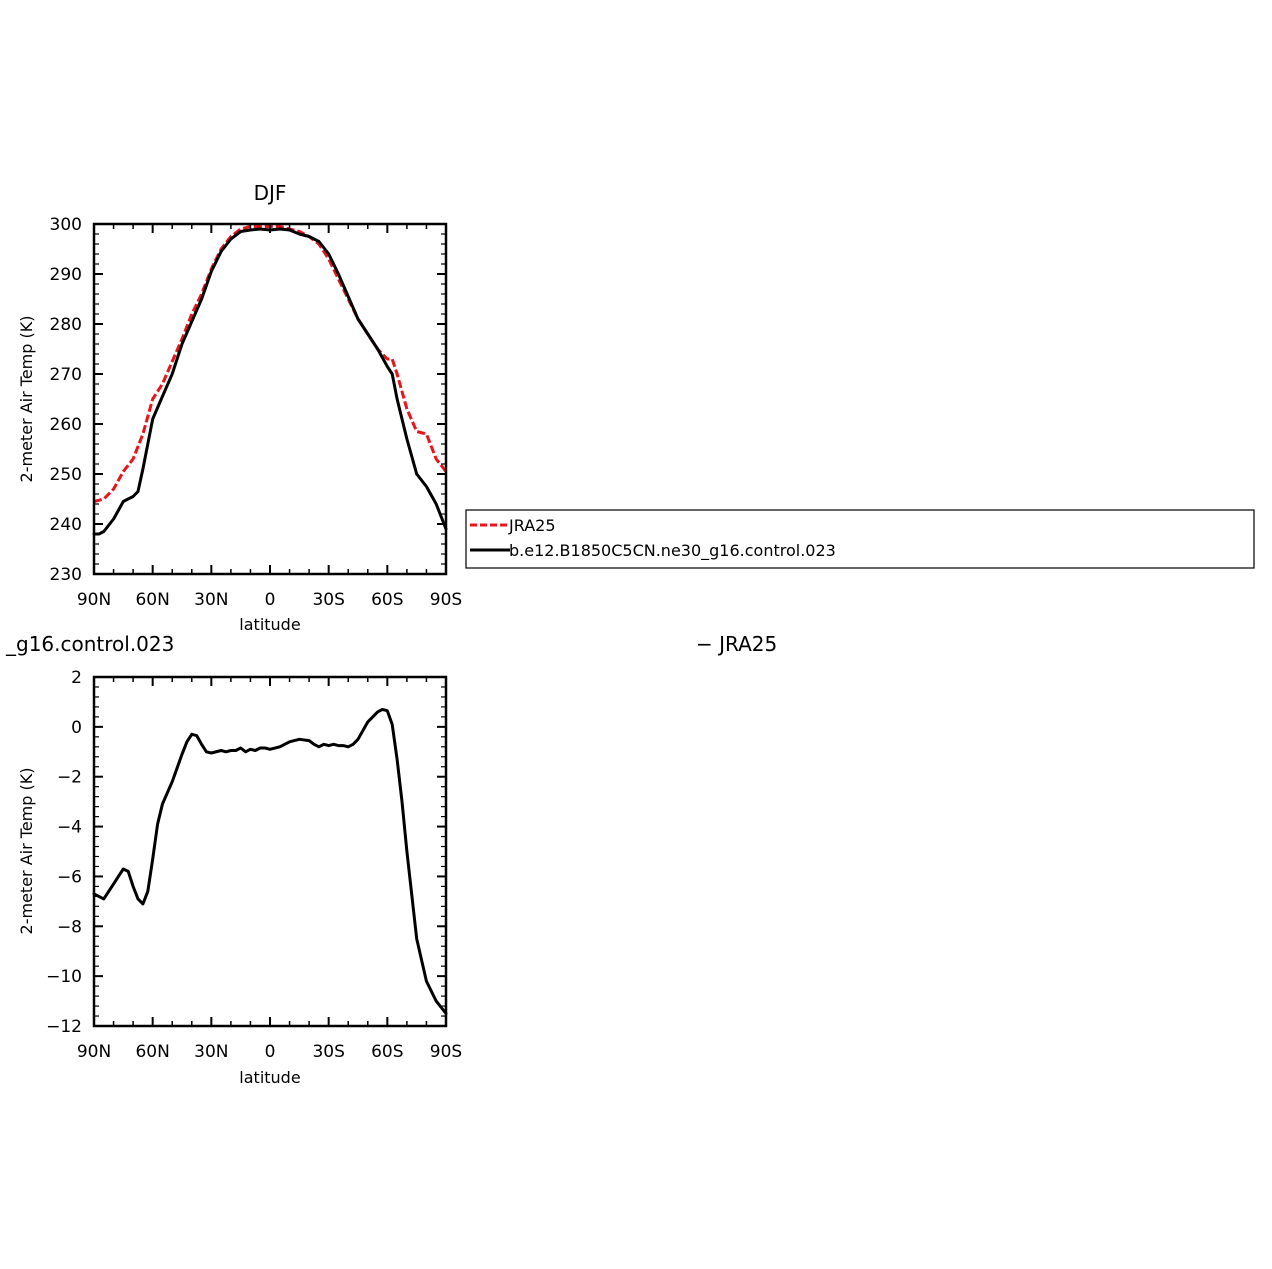  Describe the element at coordinates (26, 399) in the screenshot. I see `y-axis-title-top: 2-meter Air Temp (K)` at that location.